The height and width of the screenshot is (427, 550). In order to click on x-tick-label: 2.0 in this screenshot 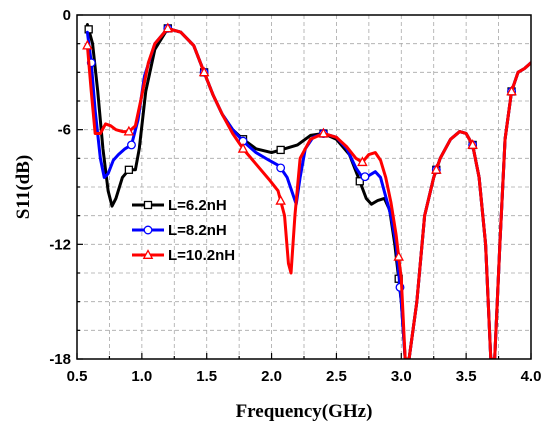, I will do `click(271, 376)`.